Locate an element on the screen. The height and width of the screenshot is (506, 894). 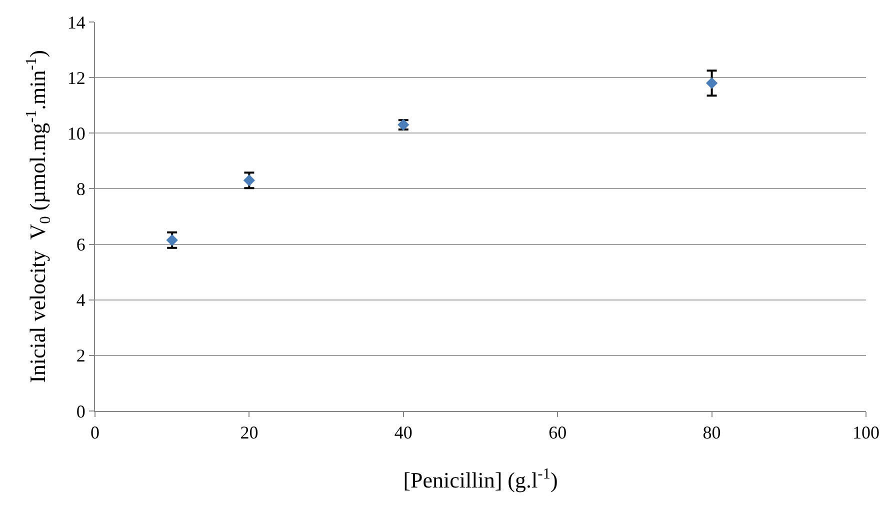
x-tick-label: 100 is located at coordinates (866, 432).